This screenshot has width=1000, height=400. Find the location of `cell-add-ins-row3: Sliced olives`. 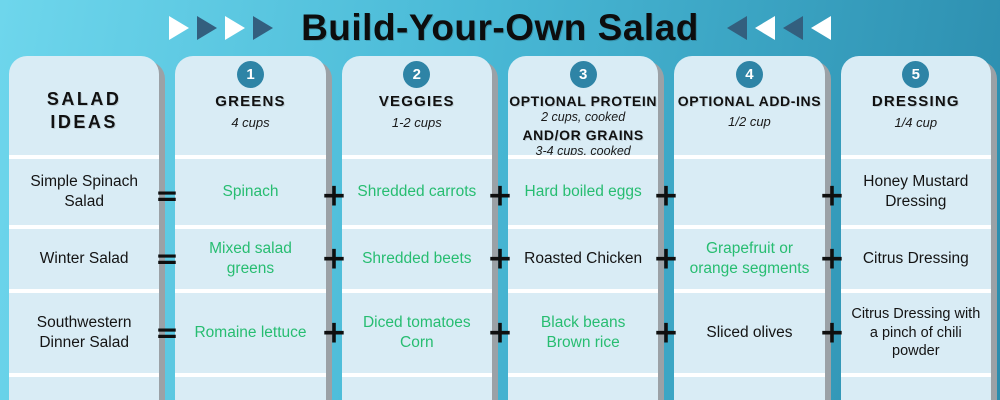

cell-add-ins-row3: Sliced olives is located at coordinates (749, 331).